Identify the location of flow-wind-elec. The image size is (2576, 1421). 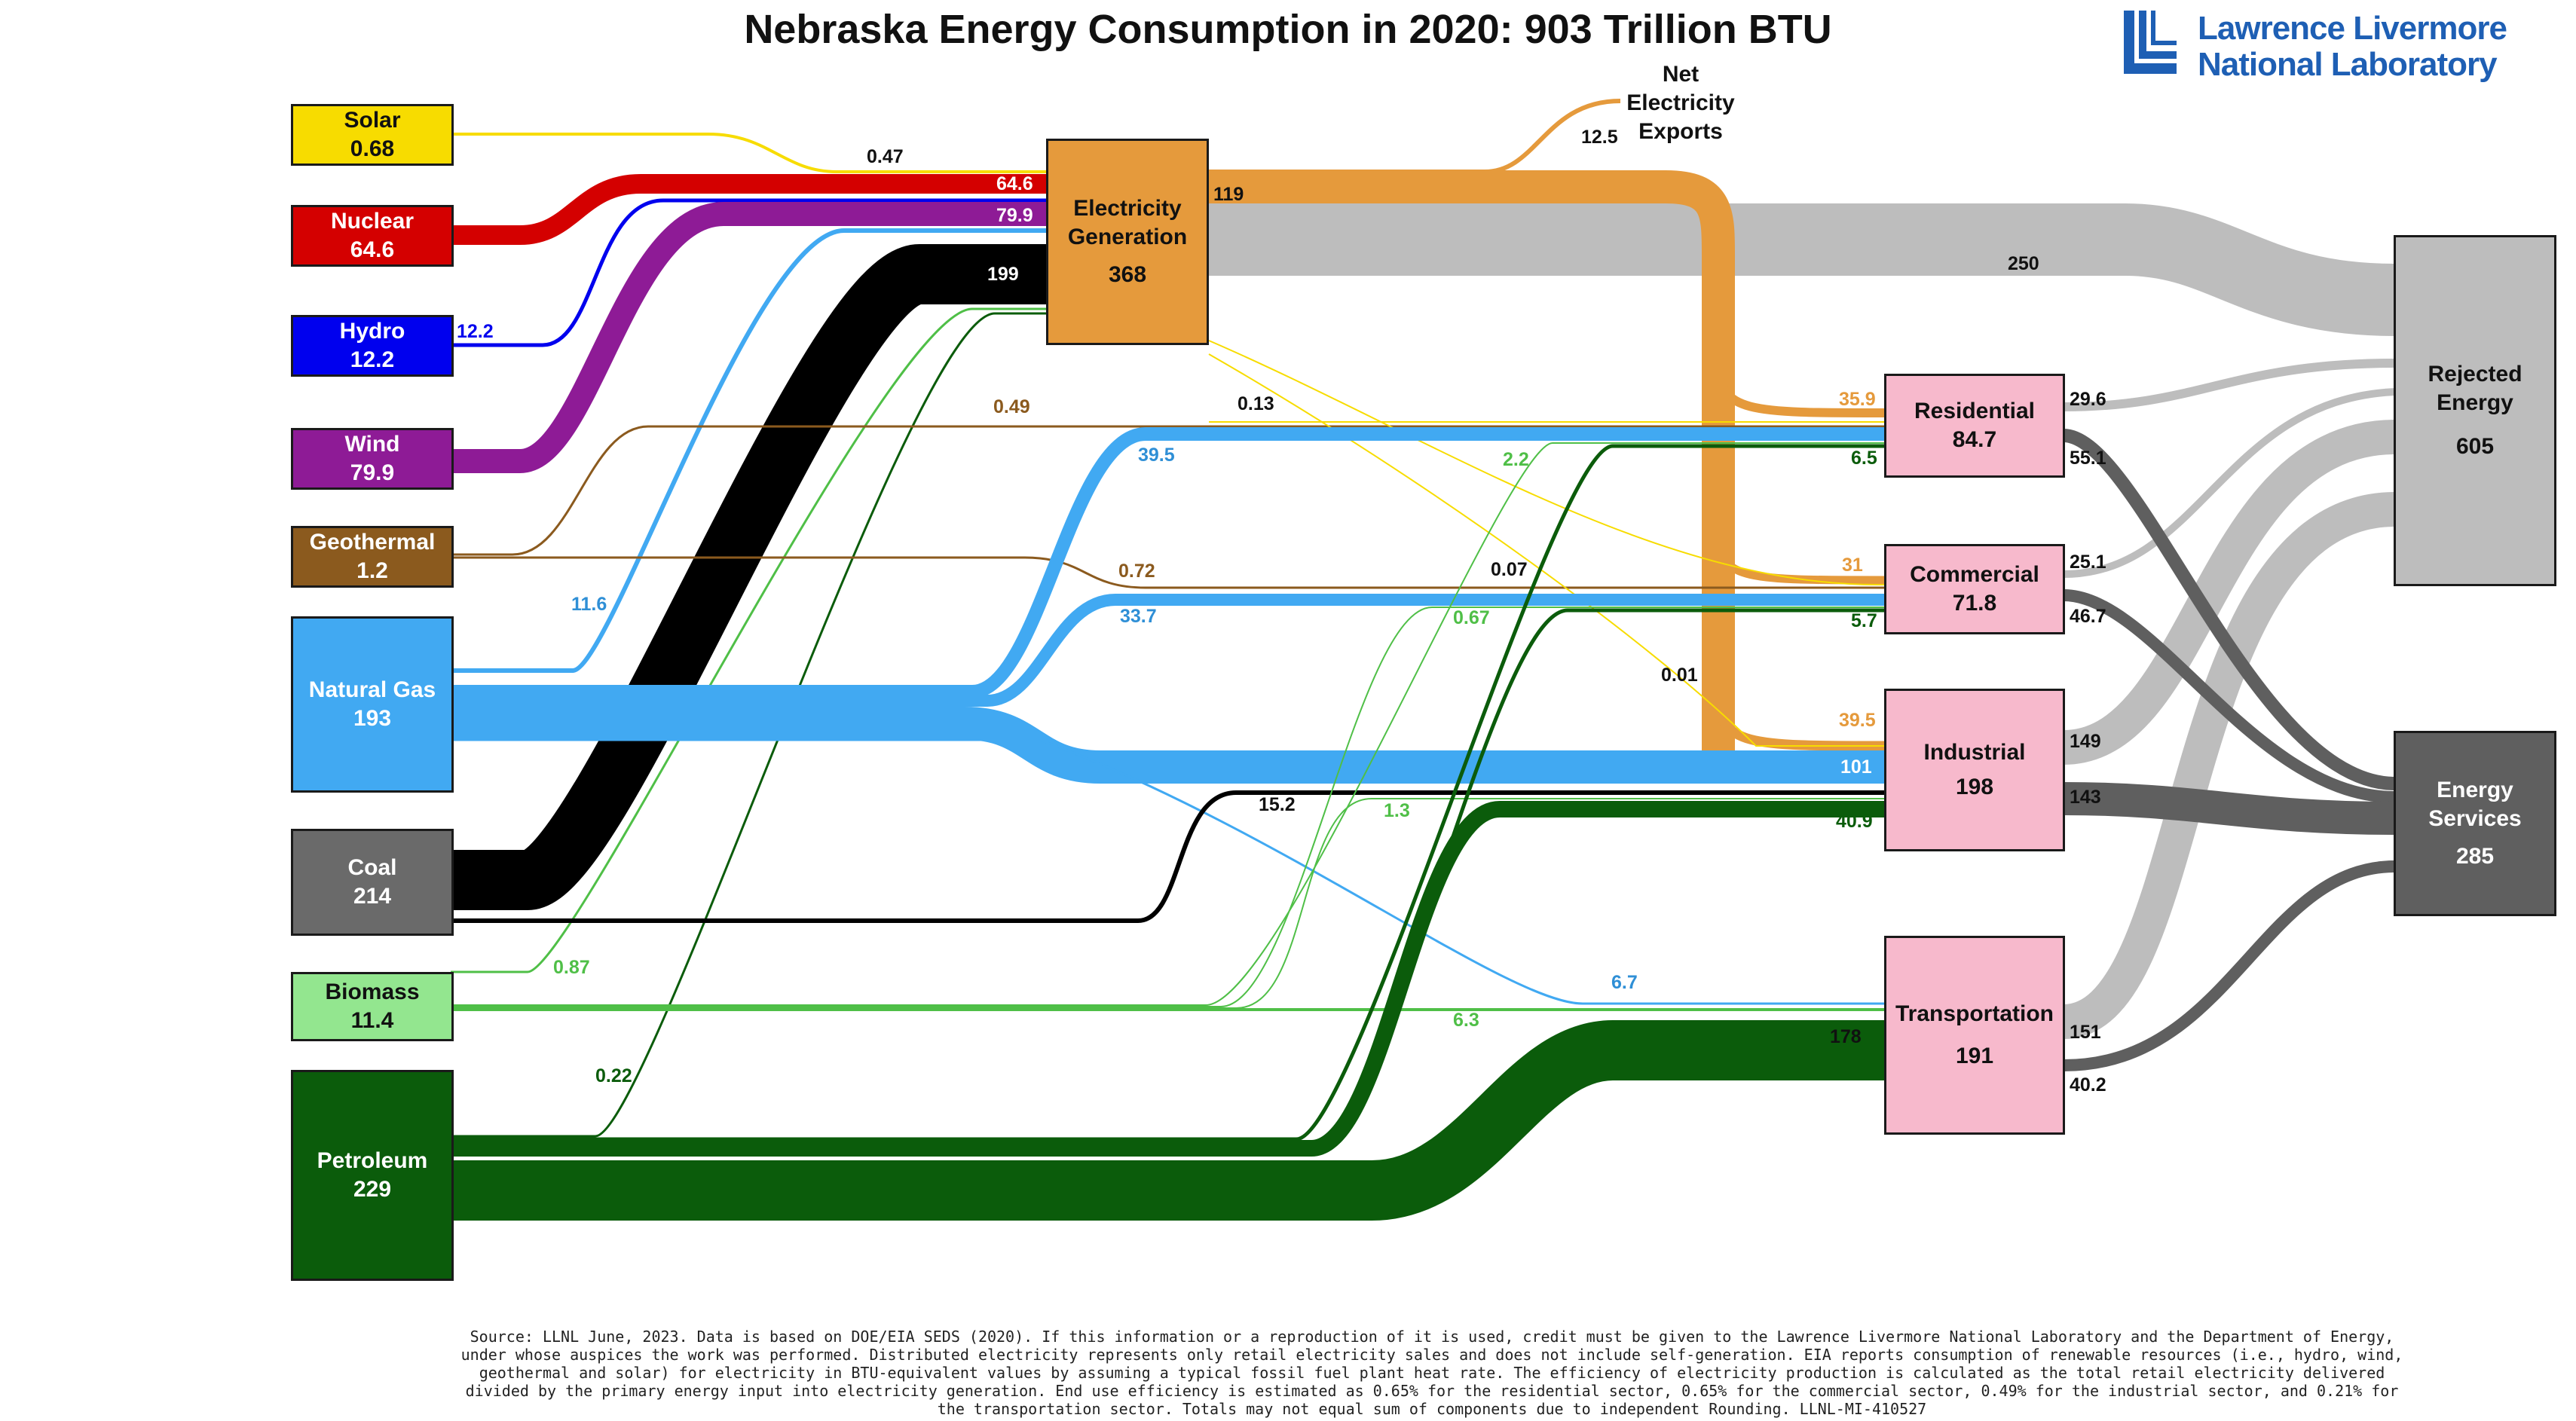
(749, 337).